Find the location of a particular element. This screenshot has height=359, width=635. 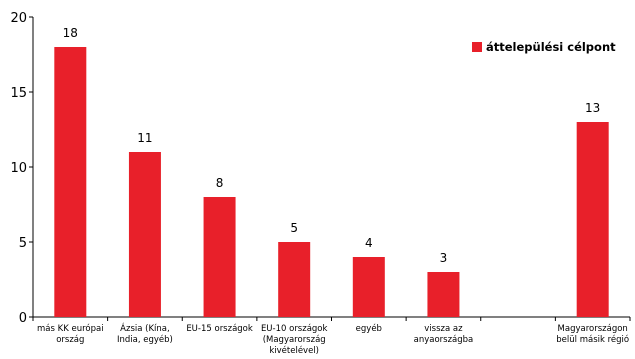

y-tick-label: 15 is located at coordinates (18, 93).